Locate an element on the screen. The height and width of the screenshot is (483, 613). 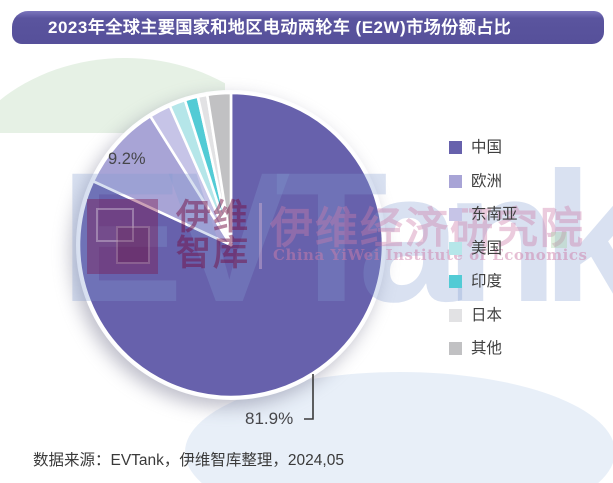
legend-label-other: 其他 is located at coordinates (487, 348).